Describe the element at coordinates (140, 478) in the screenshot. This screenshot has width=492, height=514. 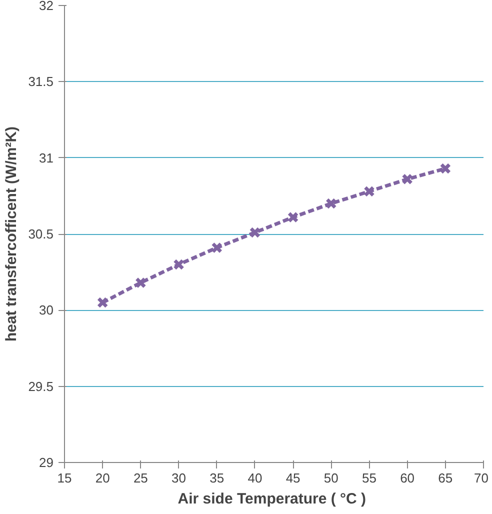
I see `x-tick-label: 25` at that location.